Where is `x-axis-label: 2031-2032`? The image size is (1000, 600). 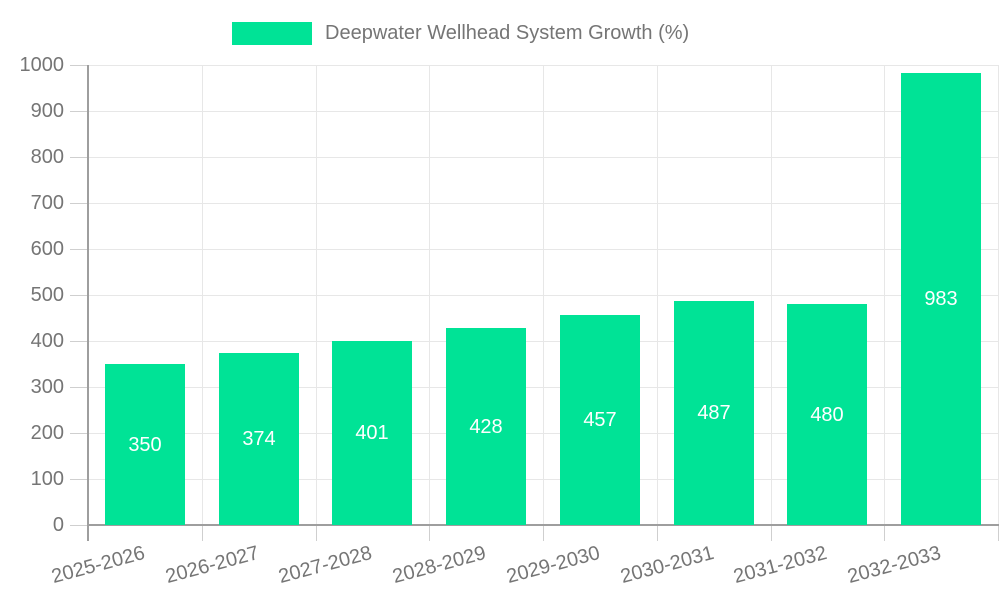 x-axis-label: 2031-2032 is located at coordinates (780, 565).